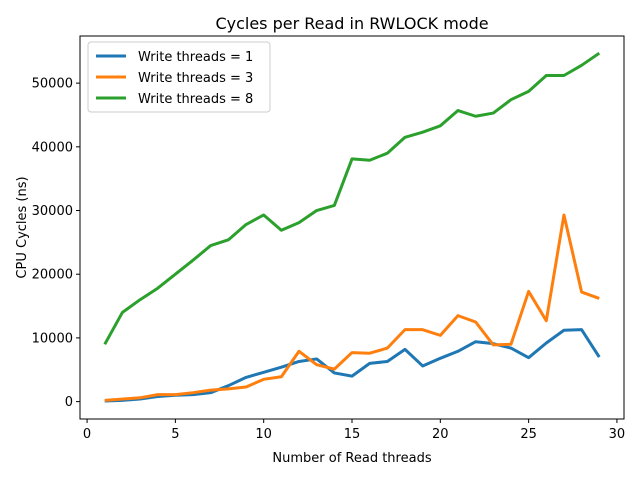 This screenshot has width=640, height=480. What do you see at coordinates (52, 84) in the screenshot?
I see `y-tick-label: 50000` at bounding box center [52, 84].